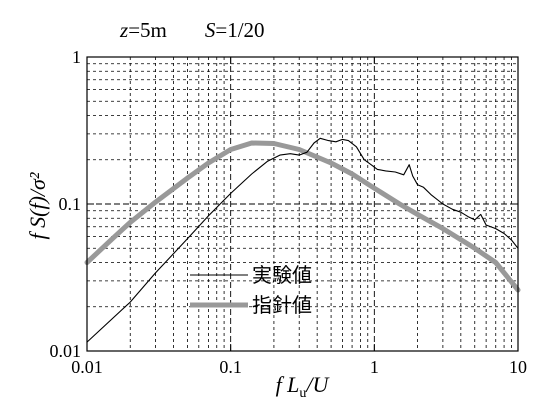 The width and height of the screenshot is (533, 402). What do you see at coordinates (210, 30) in the screenshot?
I see `title-s-symbol: S` at bounding box center [210, 30].